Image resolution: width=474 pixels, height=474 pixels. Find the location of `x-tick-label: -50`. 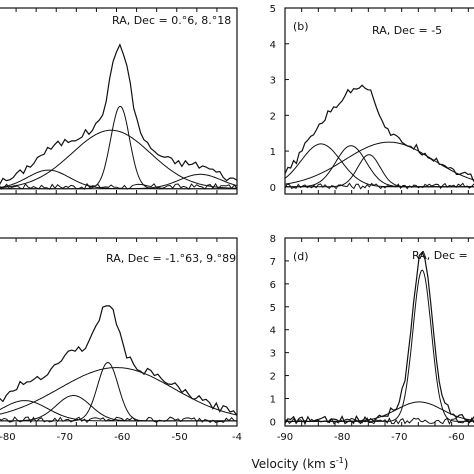

x-tick-label: -50 is located at coordinates (179, 437).